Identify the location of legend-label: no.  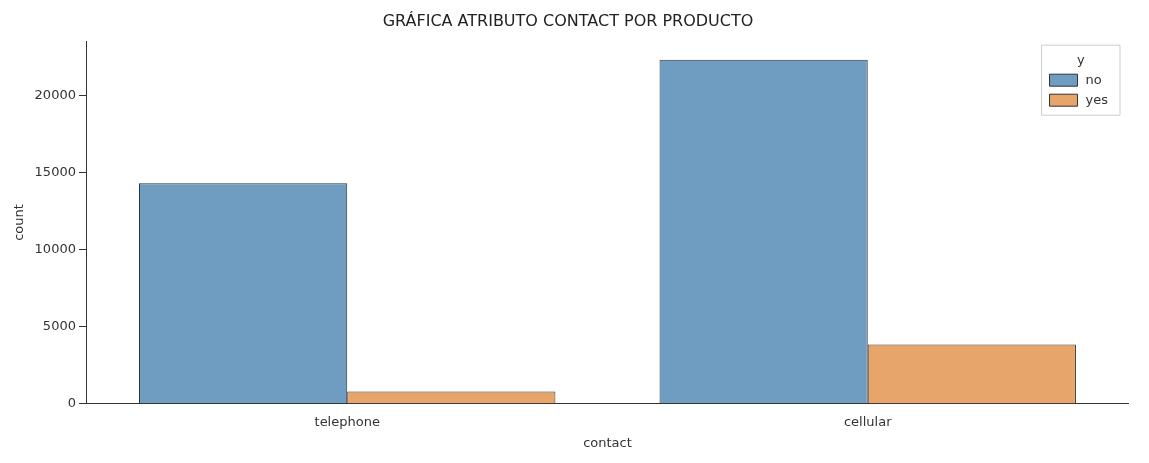
(1093, 79).